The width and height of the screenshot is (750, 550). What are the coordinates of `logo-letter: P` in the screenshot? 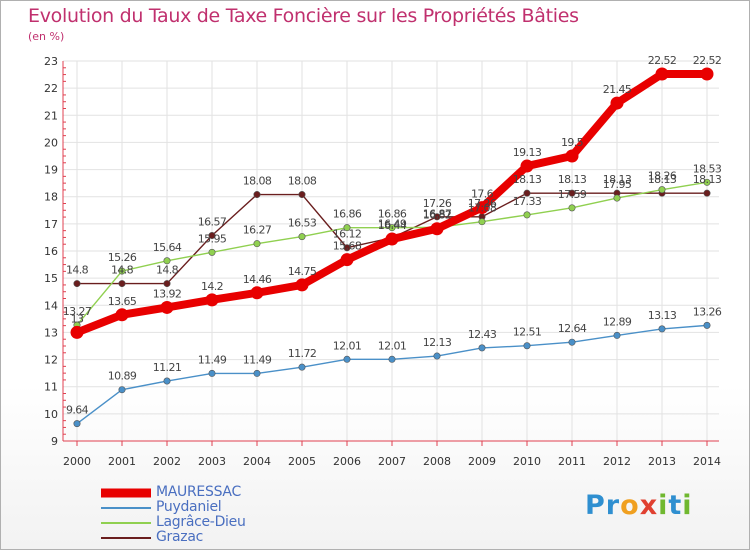 It's located at (595, 505).